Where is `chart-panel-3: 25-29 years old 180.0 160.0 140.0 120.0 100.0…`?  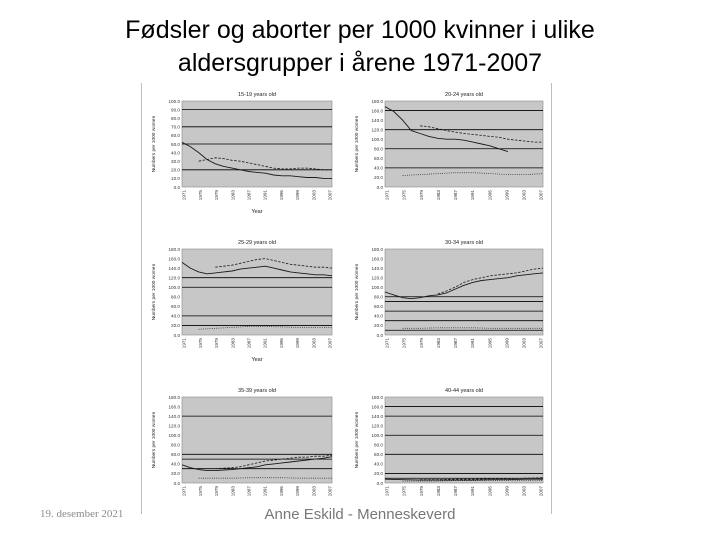
chart-panel-3: 25-29 years old 180.0 160.0 140.0 120.0 100.0… is located at coordinates (242, 301).